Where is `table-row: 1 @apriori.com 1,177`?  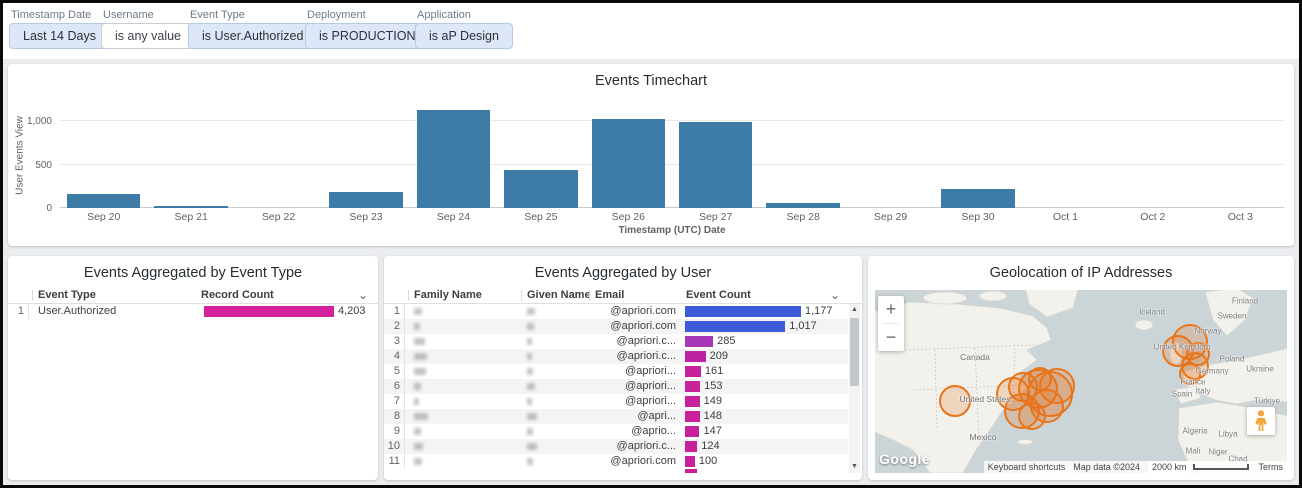 table-row: 1 @apriori.com 1,177 is located at coordinates (616, 311).